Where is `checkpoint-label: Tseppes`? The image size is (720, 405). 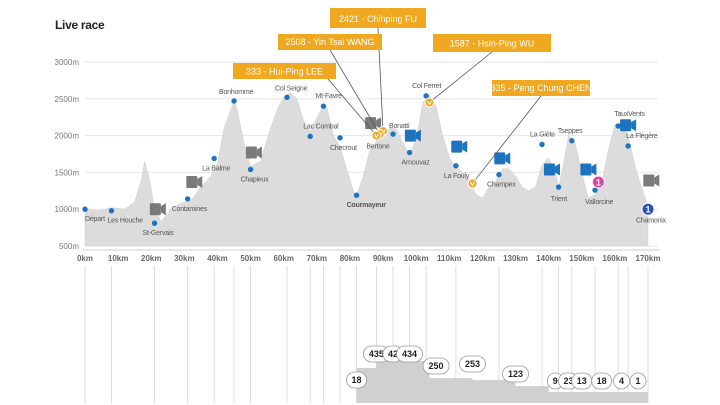 checkpoint-label: Tseppes is located at coordinates (570, 131).